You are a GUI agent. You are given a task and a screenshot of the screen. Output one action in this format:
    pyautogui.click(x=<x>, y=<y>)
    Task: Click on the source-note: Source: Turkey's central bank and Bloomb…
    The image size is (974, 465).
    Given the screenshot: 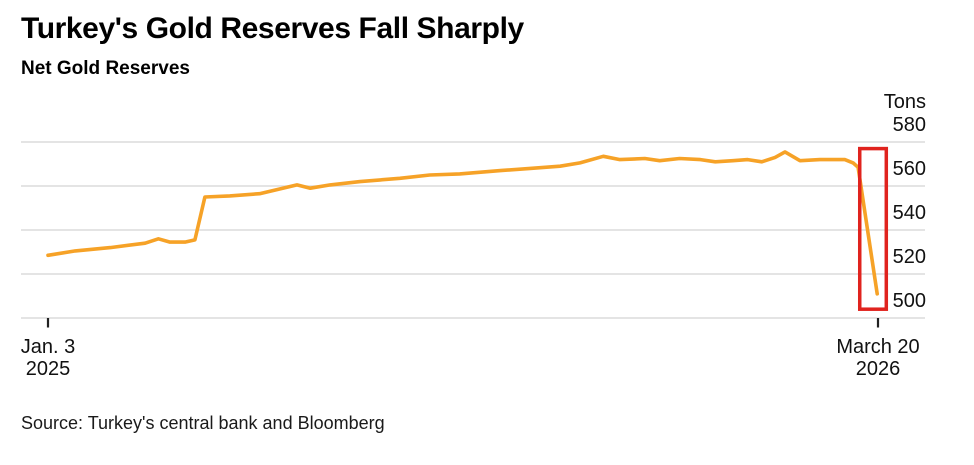 What is the action you would take?
    pyautogui.click(x=203, y=423)
    